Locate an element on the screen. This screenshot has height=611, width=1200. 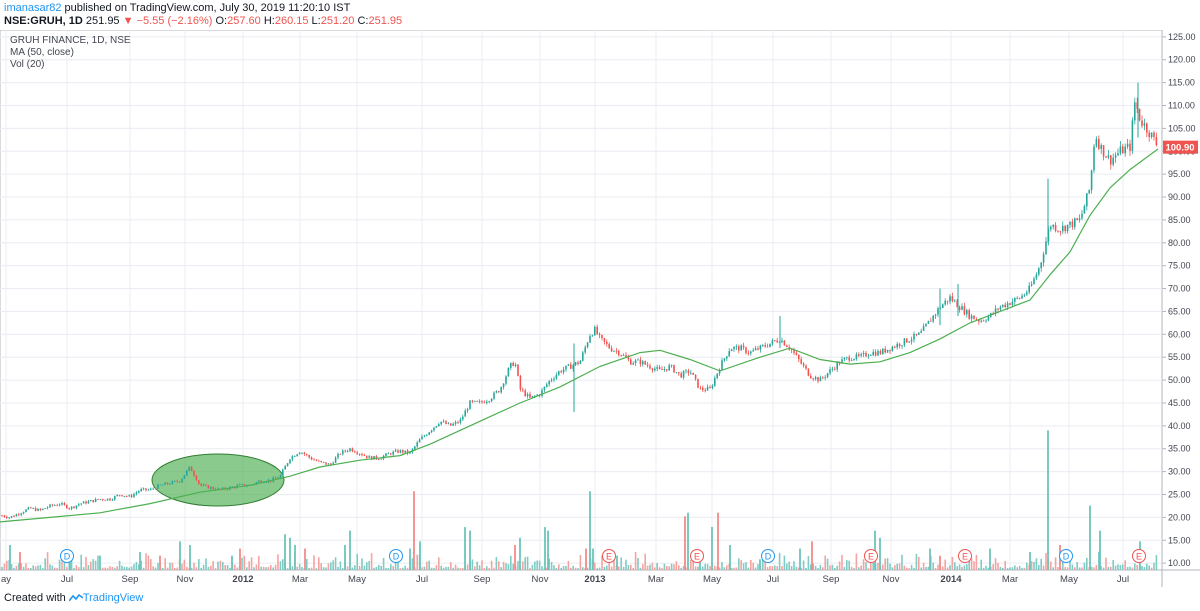
tradingview-brand: TradingView is located at coordinates (113, 598).